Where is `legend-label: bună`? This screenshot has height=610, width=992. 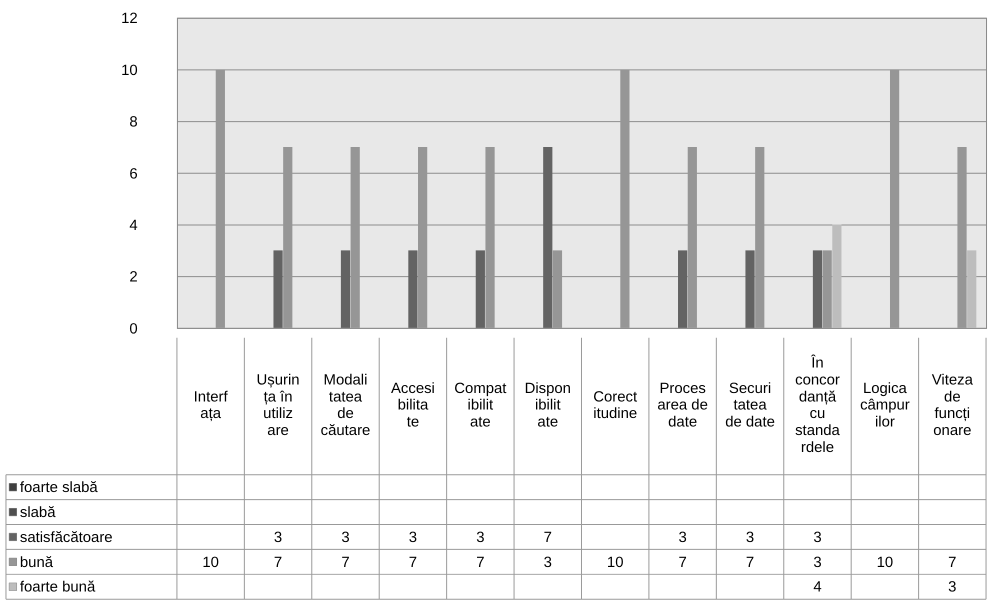 legend-label: bună is located at coordinates (37, 562).